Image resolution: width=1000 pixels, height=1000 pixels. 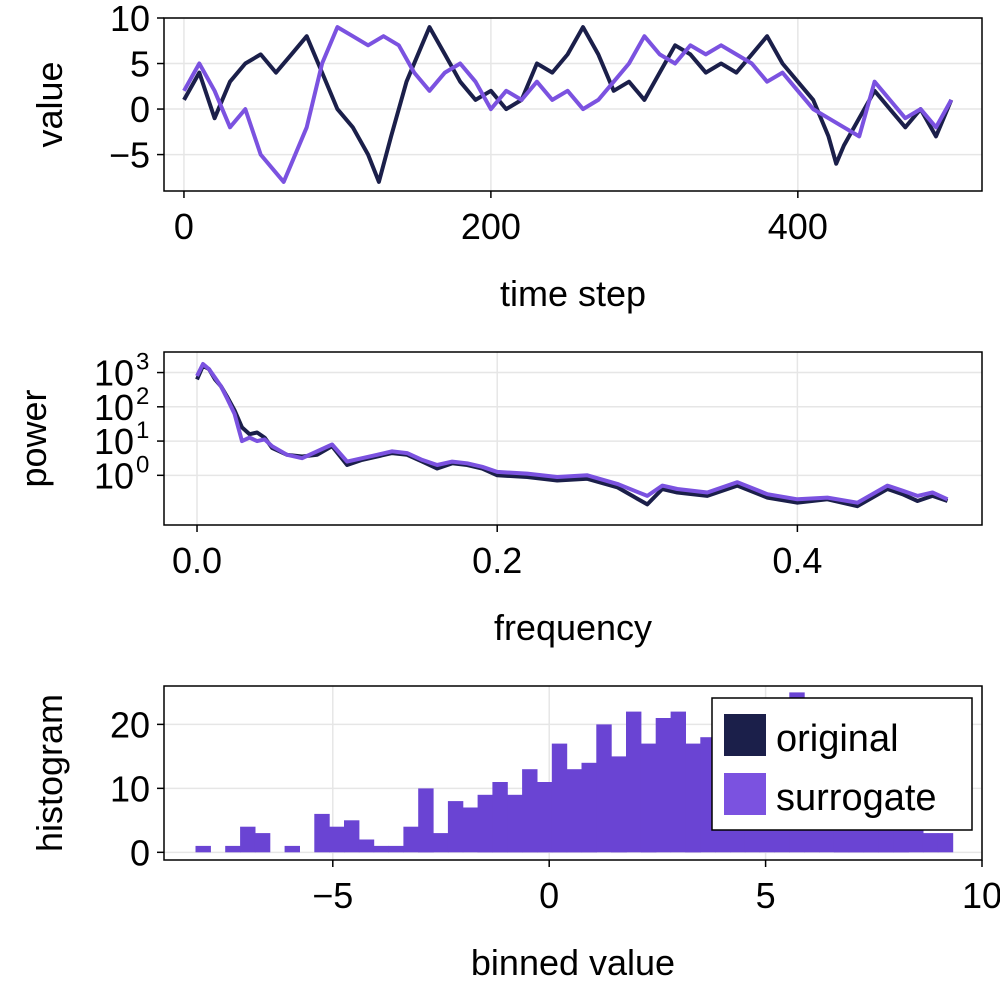 I want to click on timeseries-series, so click(x=568, y=104).